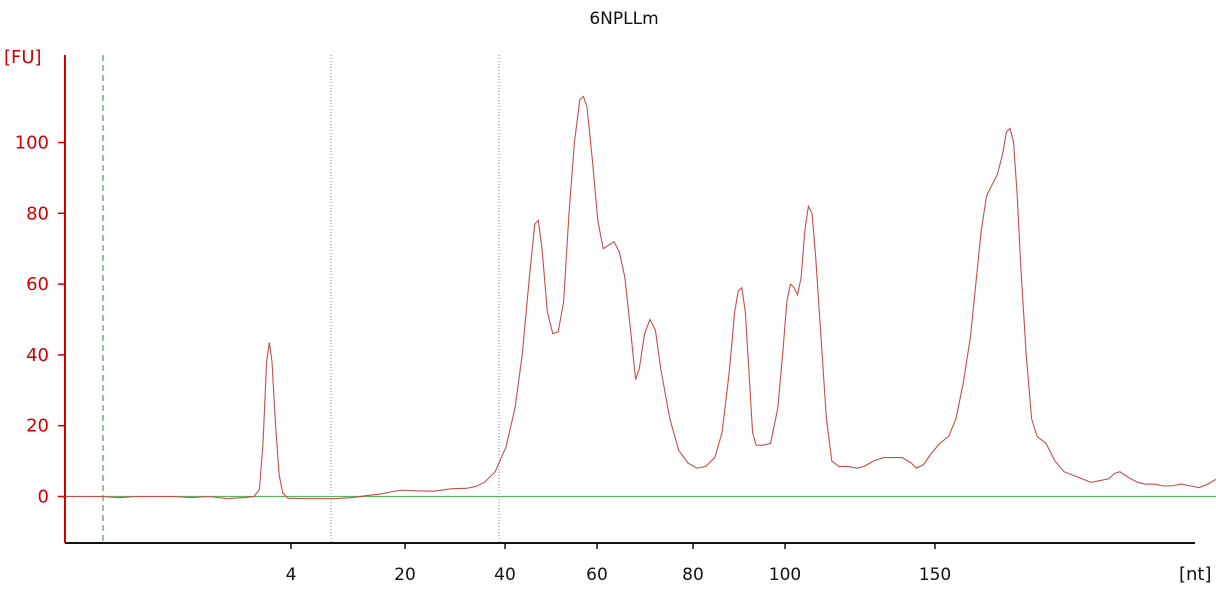 The height and width of the screenshot is (590, 1216). What do you see at coordinates (37, 213) in the screenshot?
I see `y-tick-label: 80` at bounding box center [37, 213].